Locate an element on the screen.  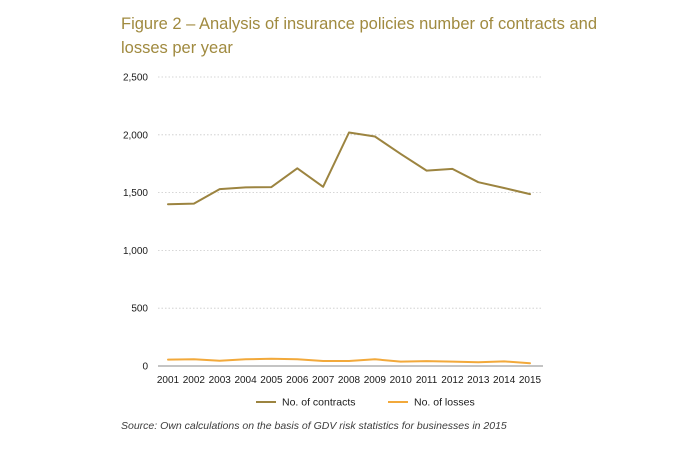
x-tick-label: 2014 is located at coordinates (504, 380).